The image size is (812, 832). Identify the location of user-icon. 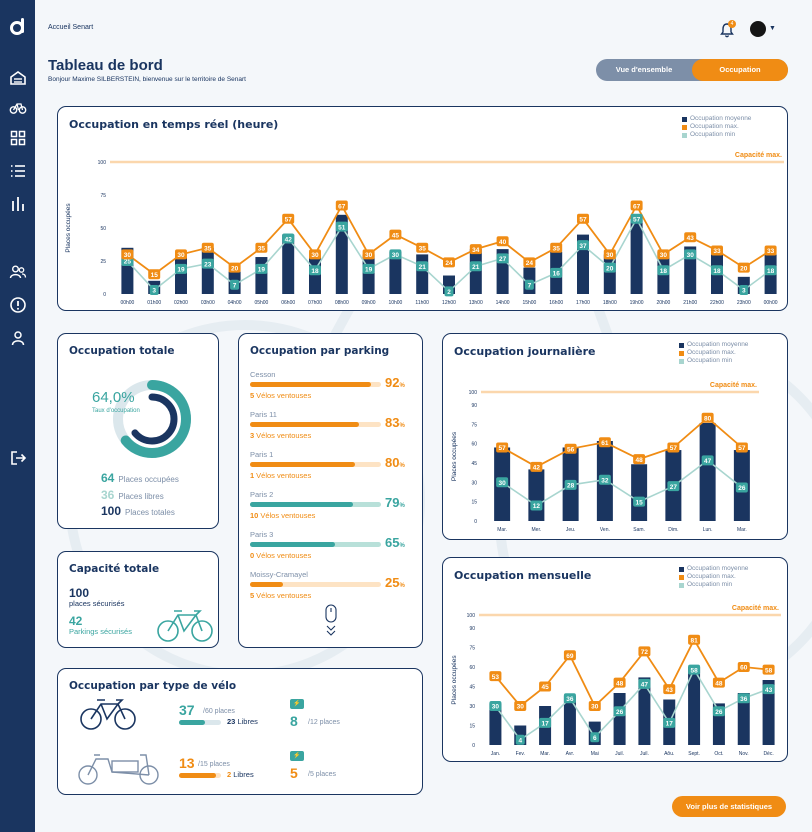
(18, 338).